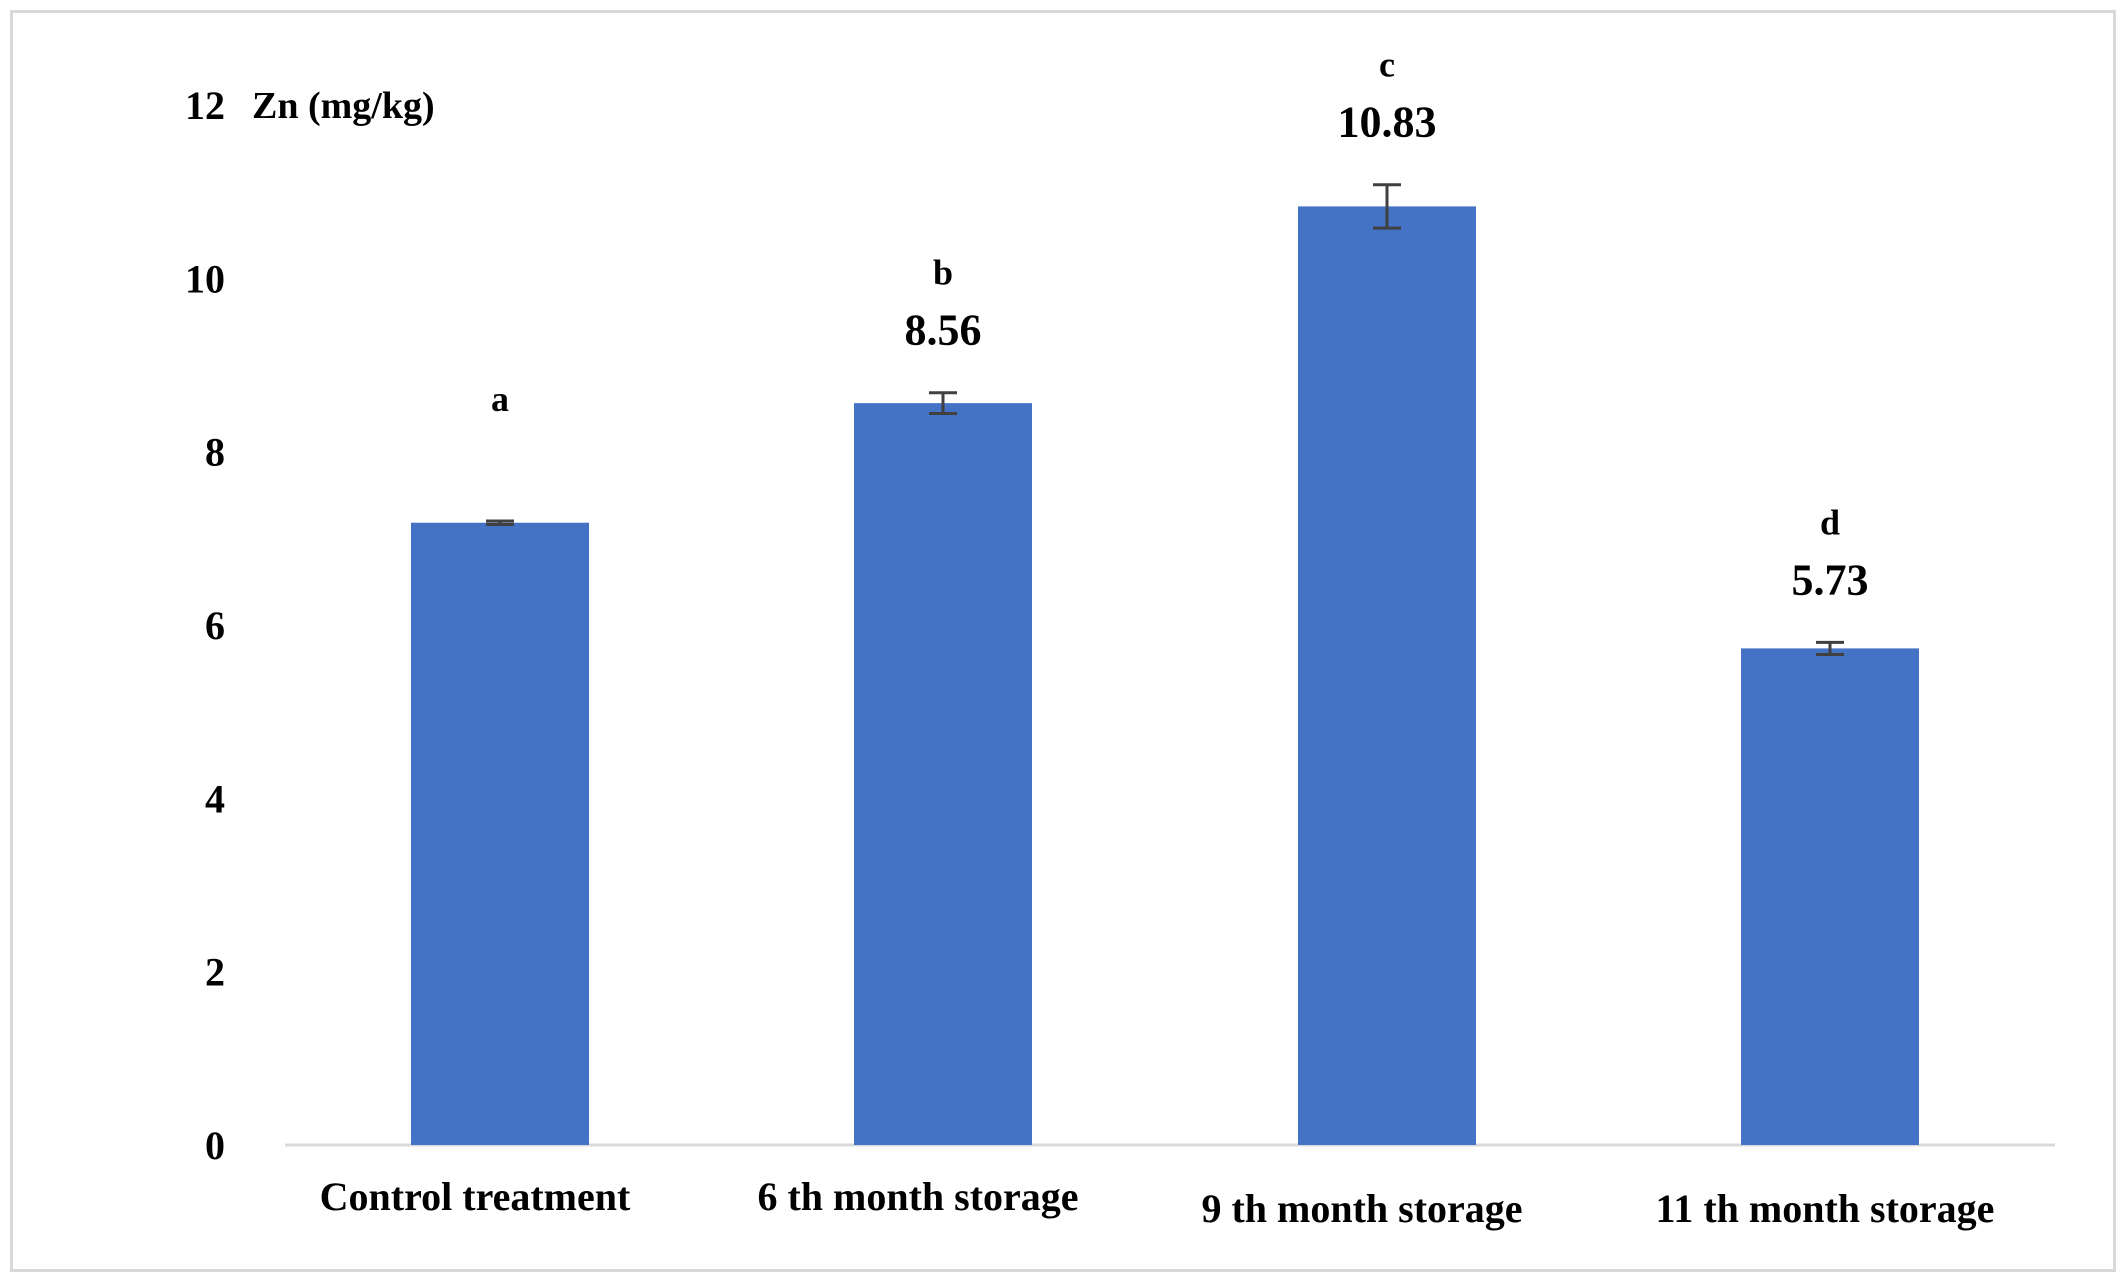  What do you see at coordinates (943, 330) in the screenshot?
I see `data-label: 8.56` at bounding box center [943, 330].